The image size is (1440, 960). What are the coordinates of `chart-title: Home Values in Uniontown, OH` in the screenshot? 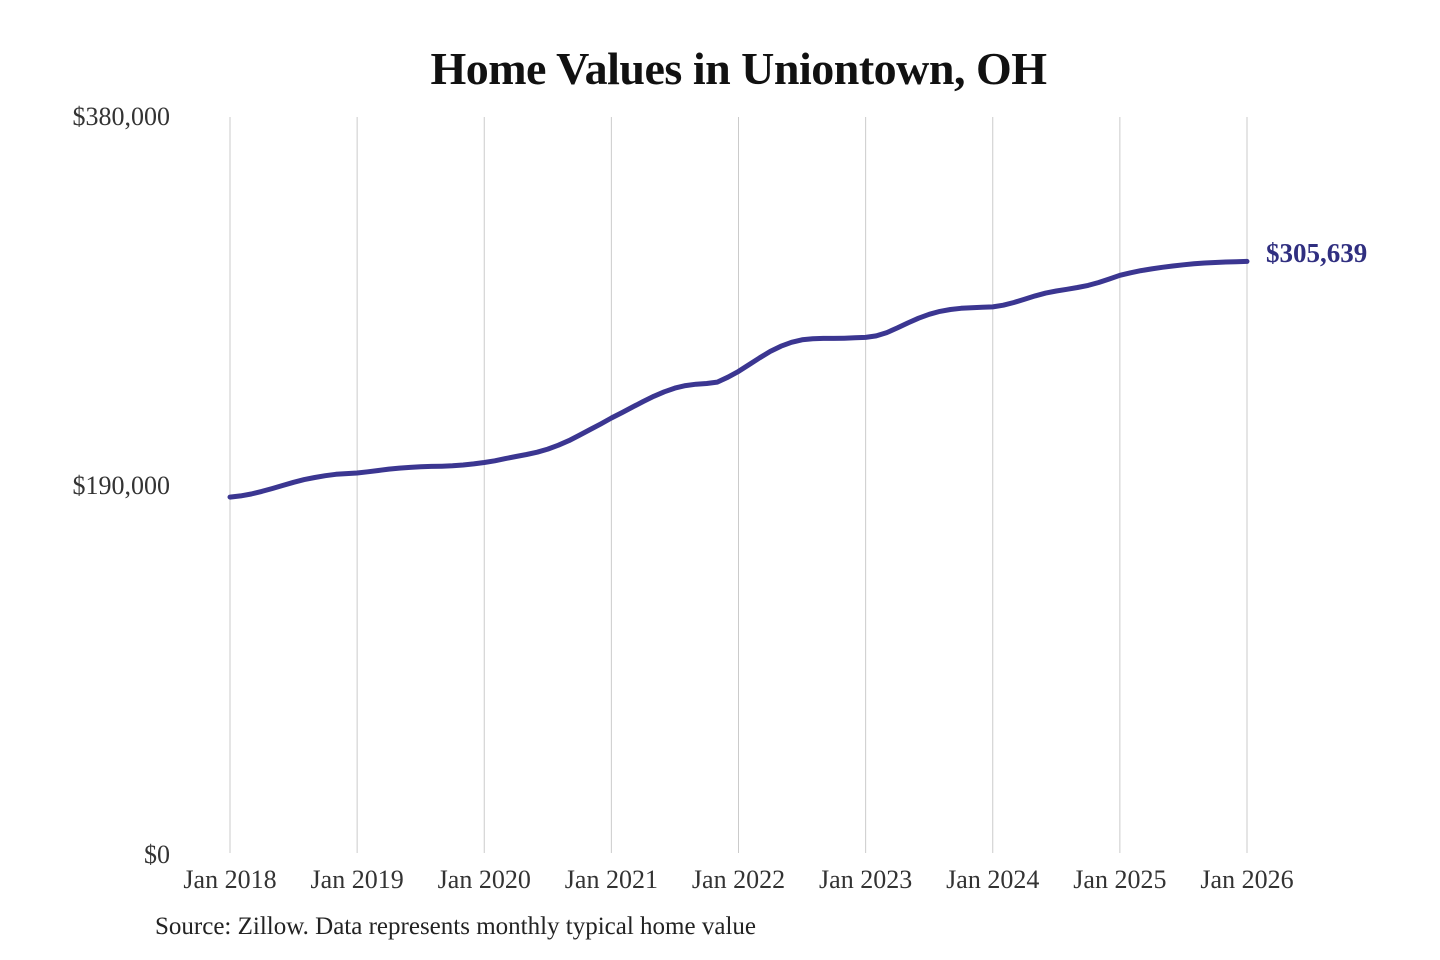 It's located at (738, 68).